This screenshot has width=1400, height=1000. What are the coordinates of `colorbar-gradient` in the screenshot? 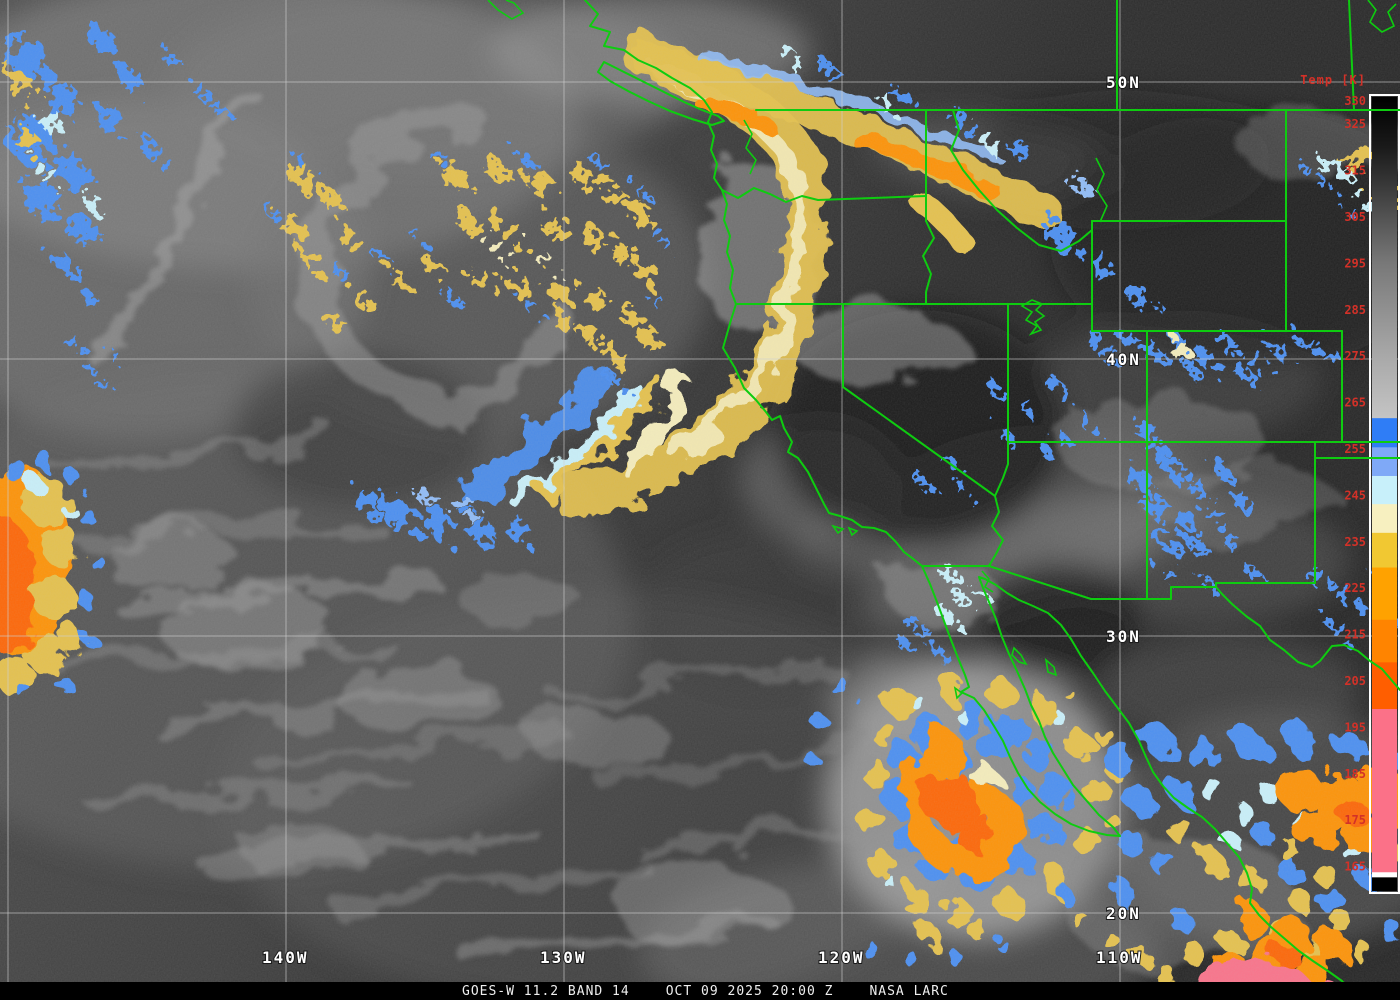 It's located at (1384, 494).